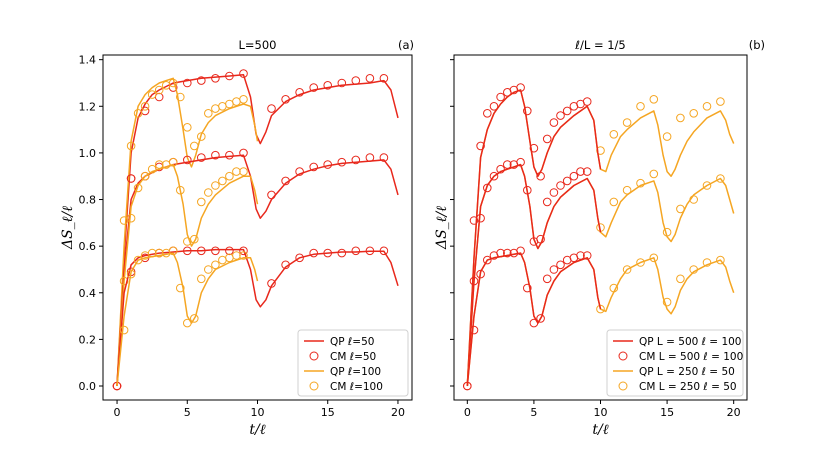 The height and width of the screenshot is (461, 830). I want to click on y-ticks-a: 0.0 0.2 0.4 0.6 0.8 1.0 1.2 1.4, so click(91, 223).